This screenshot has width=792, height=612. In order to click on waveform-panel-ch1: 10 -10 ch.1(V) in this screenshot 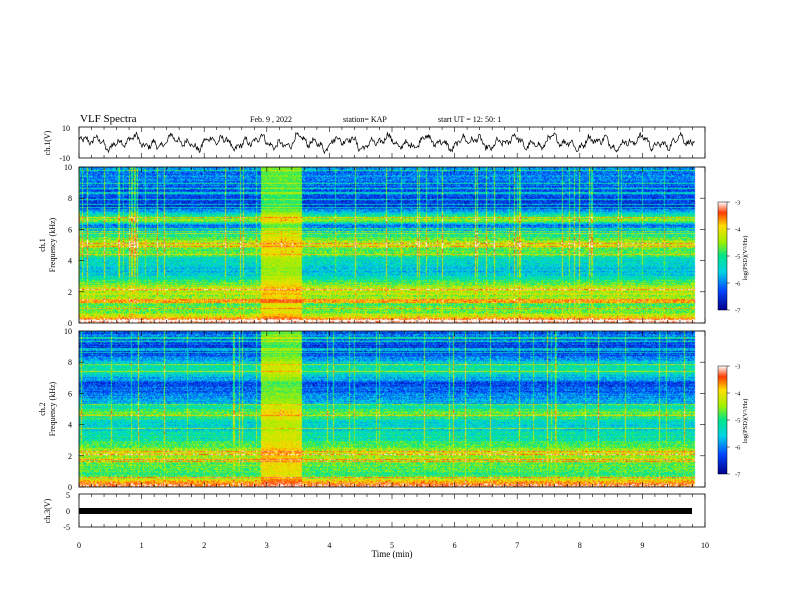, I will do `click(374, 143)`.